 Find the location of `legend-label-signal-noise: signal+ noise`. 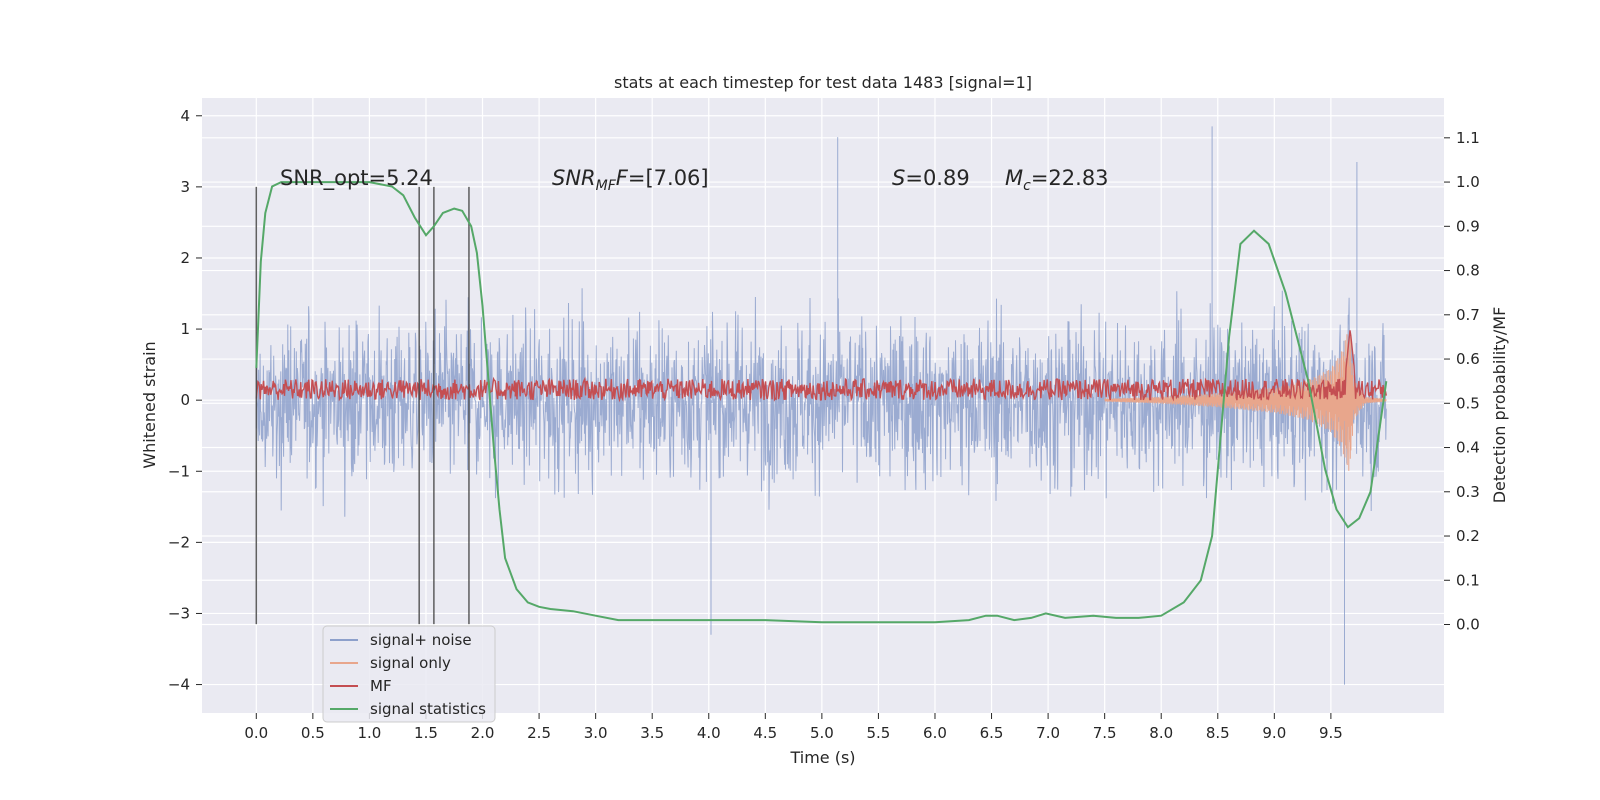

legend-label-signal-noise: signal+ noise is located at coordinates (421, 640).